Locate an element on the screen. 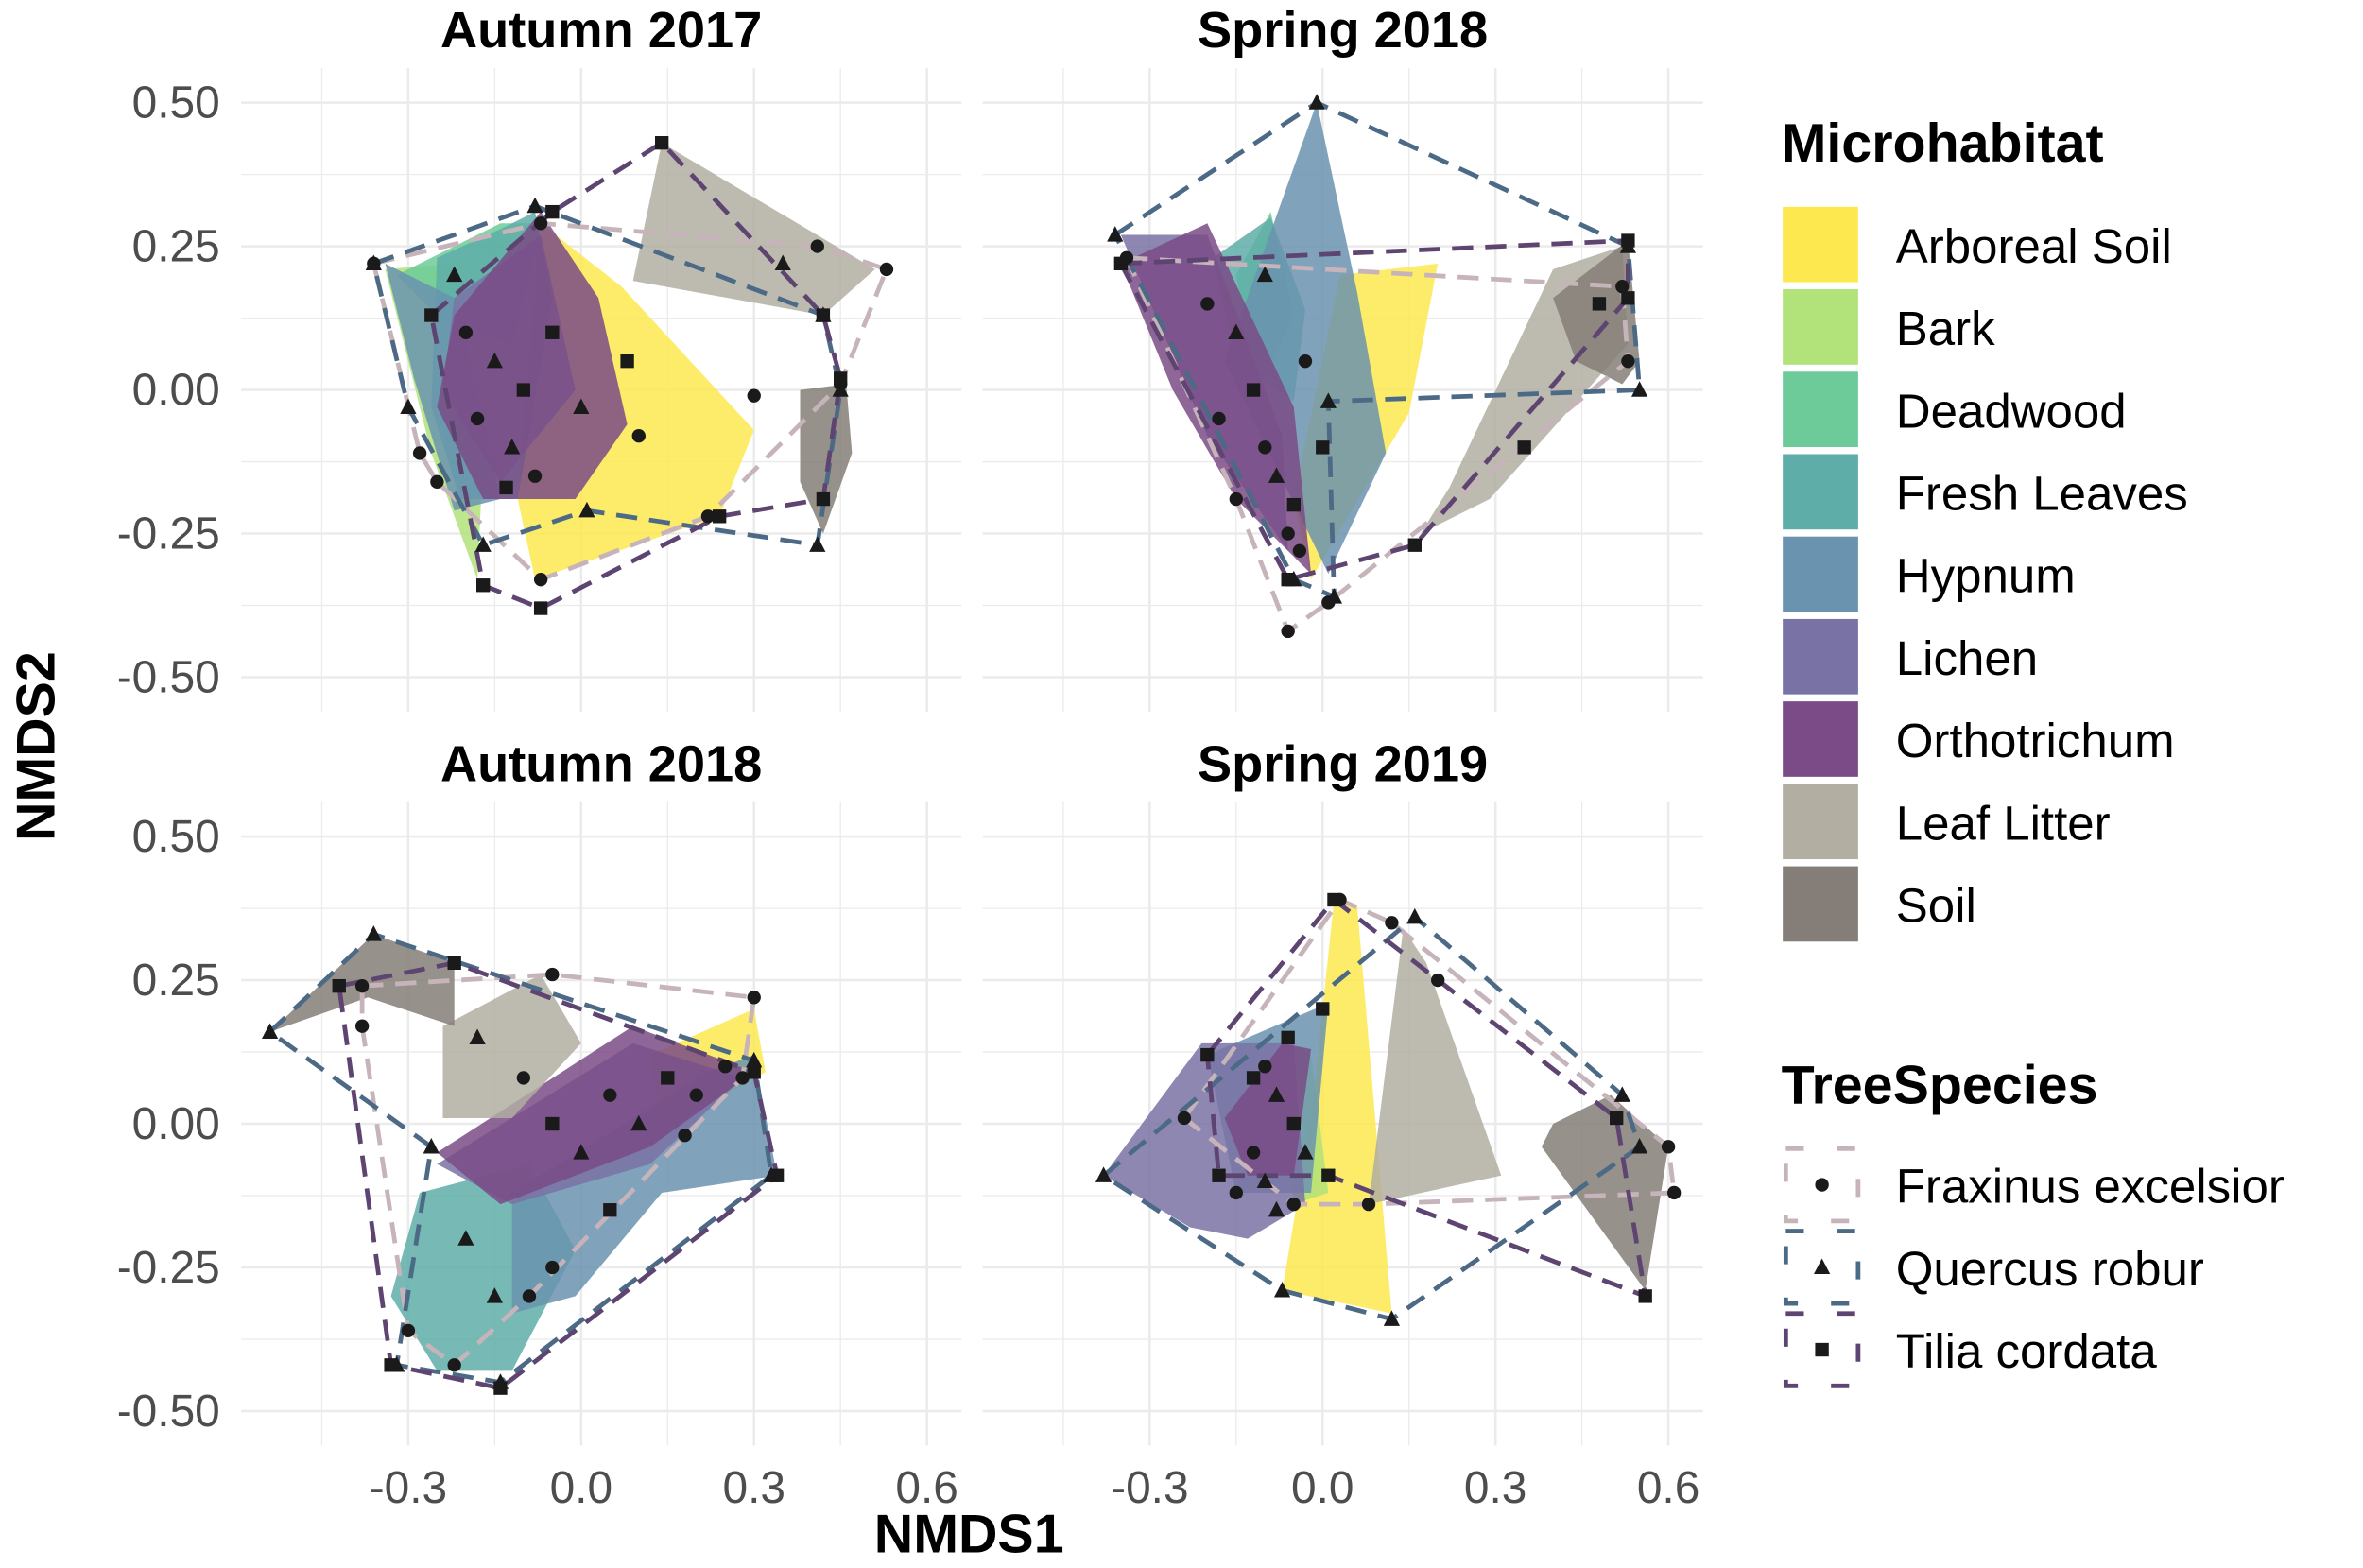 Image resolution: width=2363 pixels, height=1568 pixels. legend-label: Lichen is located at coordinates (1967, 658).